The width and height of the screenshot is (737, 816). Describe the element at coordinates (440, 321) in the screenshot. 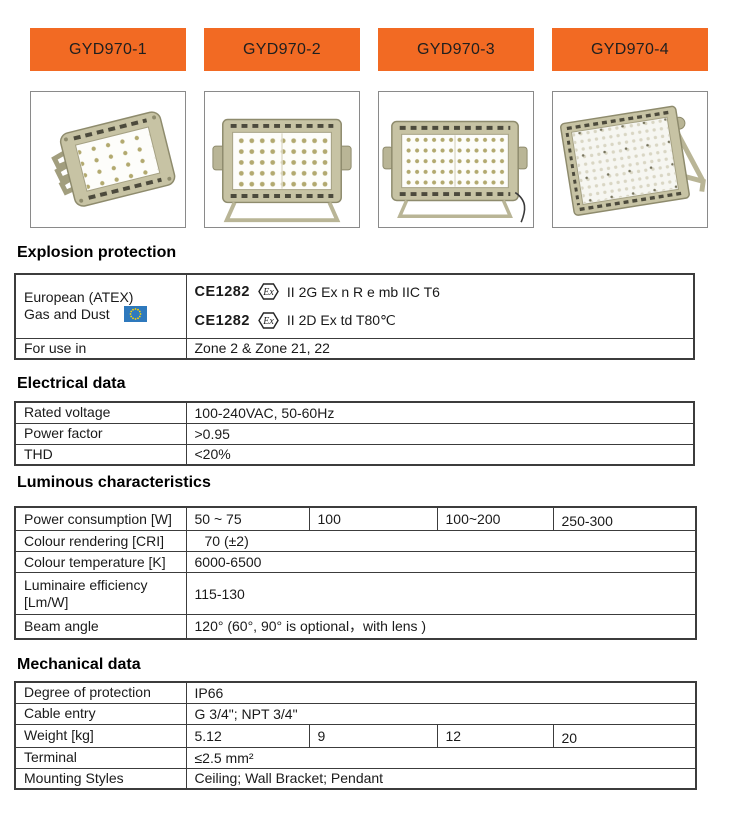

I see `cert-line-dust: CE1282 Ex II 2D Ex td T80℃` at that location.